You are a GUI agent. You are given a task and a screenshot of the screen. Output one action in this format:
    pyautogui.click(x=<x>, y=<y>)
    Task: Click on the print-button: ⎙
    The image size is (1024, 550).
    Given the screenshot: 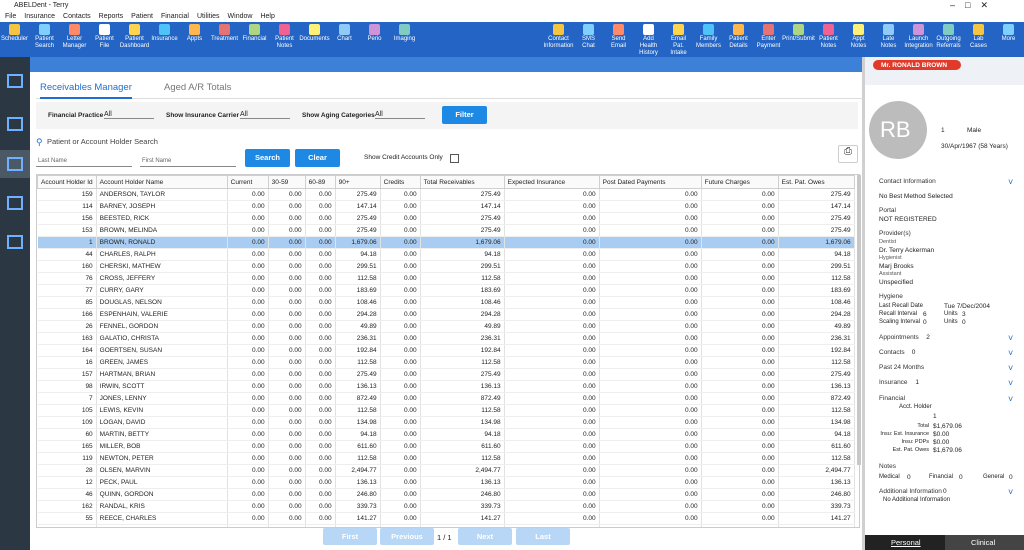 What is the action you would take?
    pyautogui.click(x=848, y=154)
    